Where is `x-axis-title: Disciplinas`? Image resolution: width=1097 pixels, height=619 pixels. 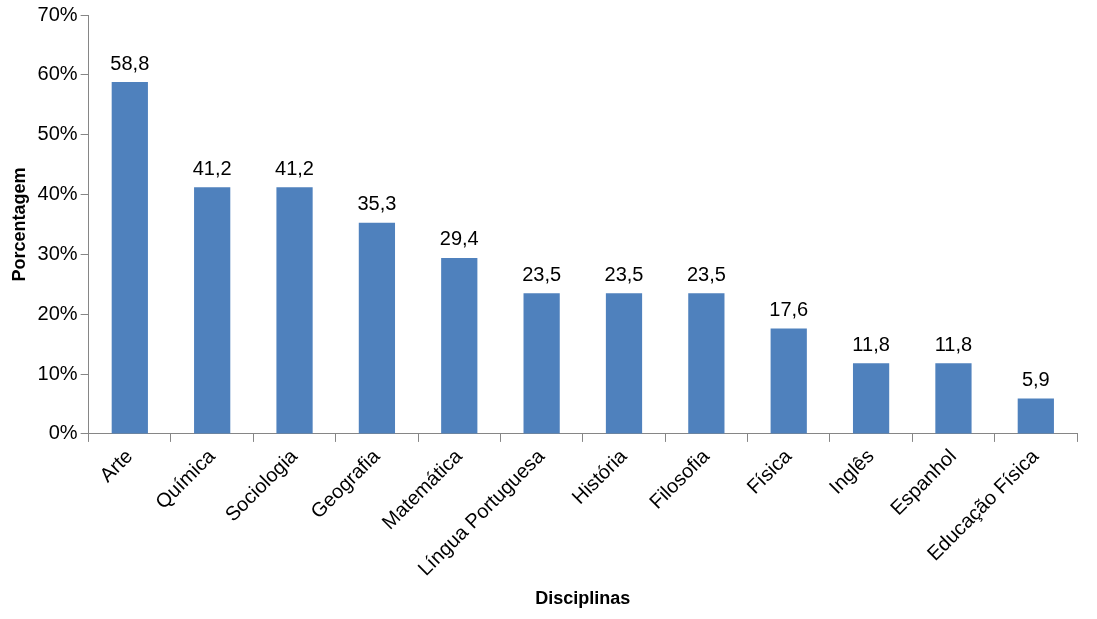
x-axis-title: Disciplinas is located at coordinates (583, 598).